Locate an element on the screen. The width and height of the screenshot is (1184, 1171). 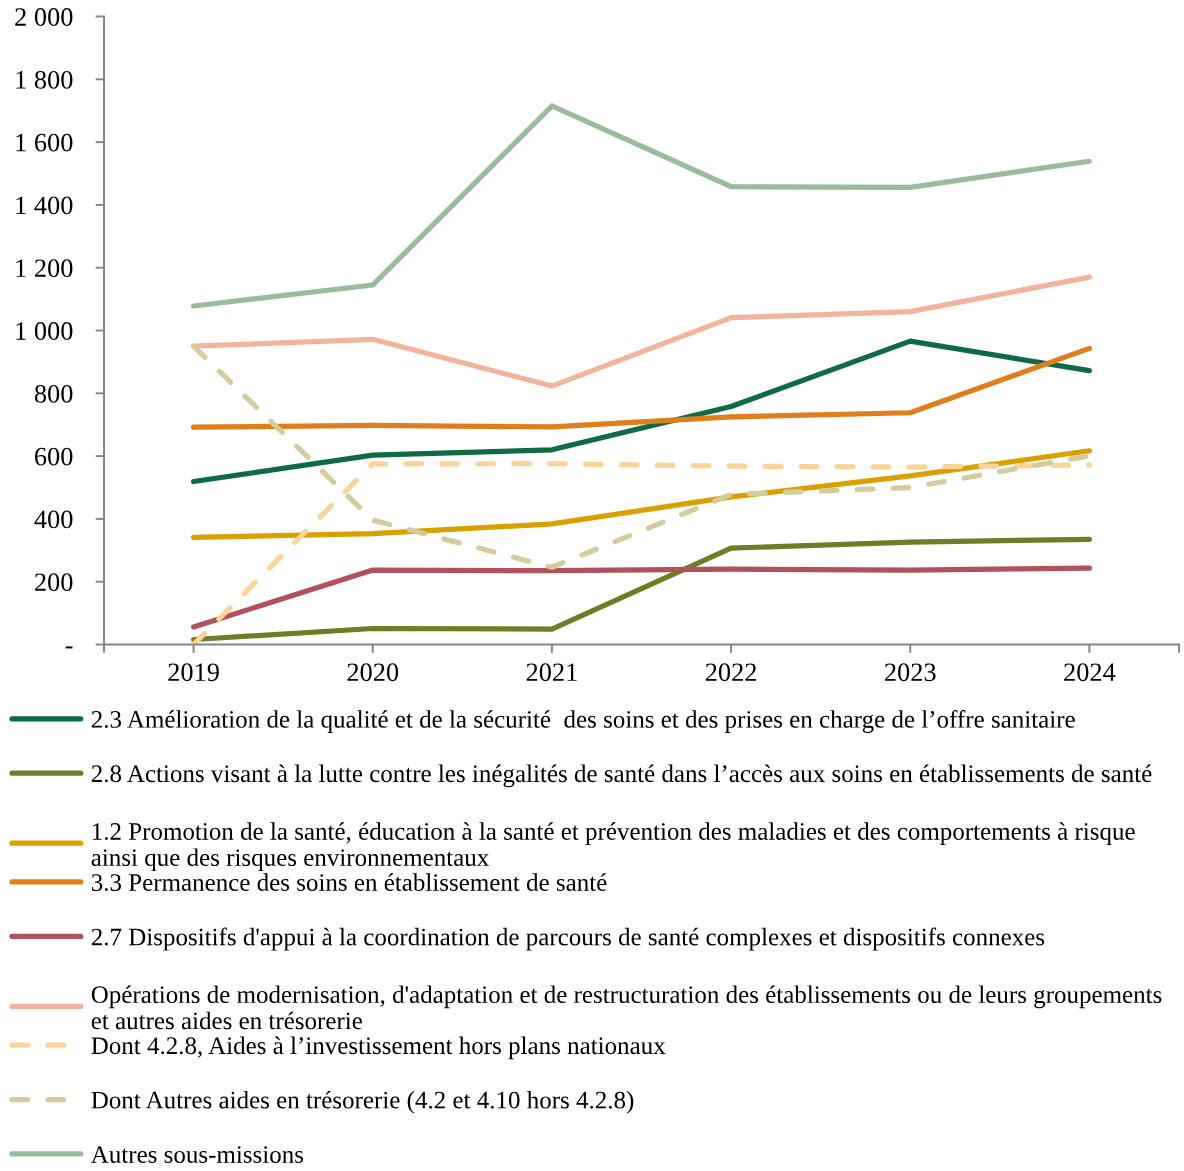
y-tick-label: 200 is located at coordinates (54, 582).